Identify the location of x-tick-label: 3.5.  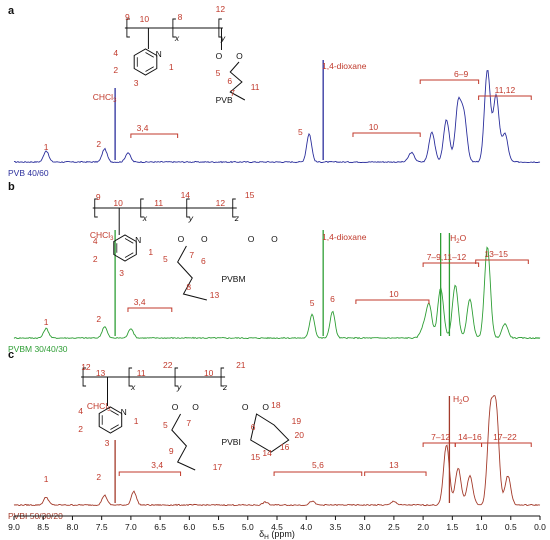
(336, 527).